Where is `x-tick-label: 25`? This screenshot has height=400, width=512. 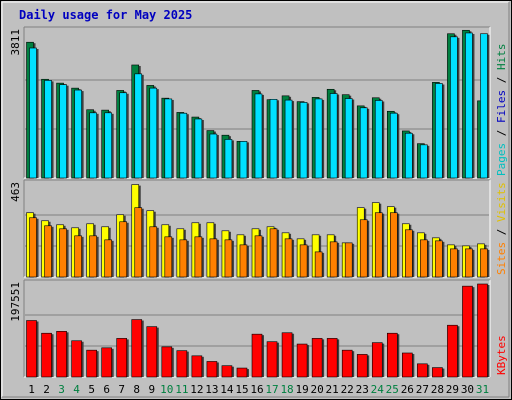
x-tick-label: 25 is located at coordinates (392, 389).